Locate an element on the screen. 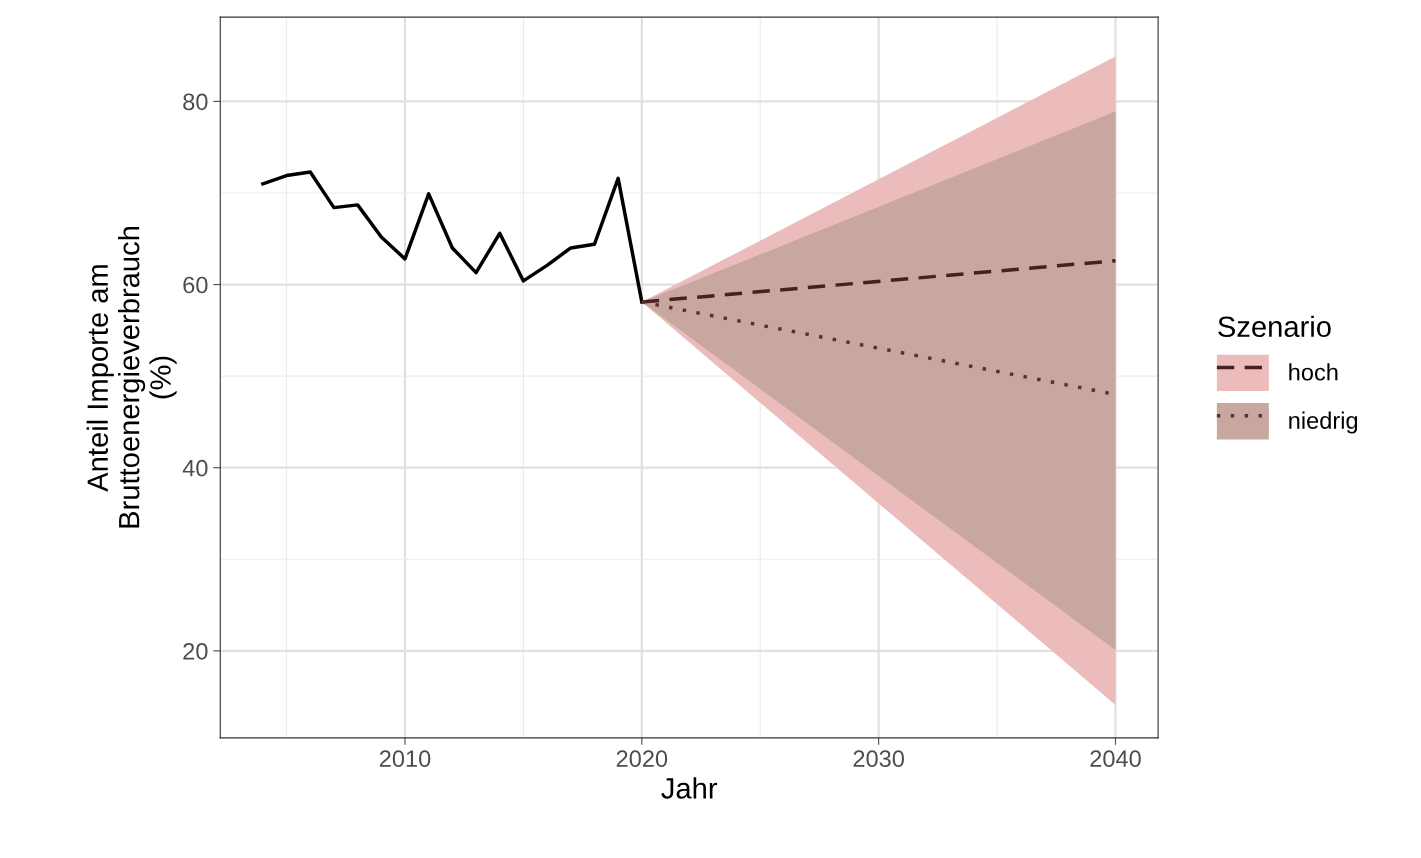 The height and width of the screenshot is (858, 1421). legend-label: hoch is located at coordinates (1313, 372).